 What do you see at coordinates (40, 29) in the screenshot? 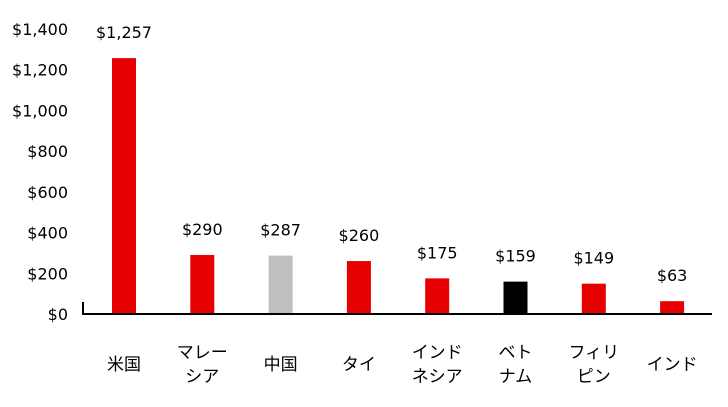
I see `y-tick-label: $1,400` at bounding box center [40, 29].